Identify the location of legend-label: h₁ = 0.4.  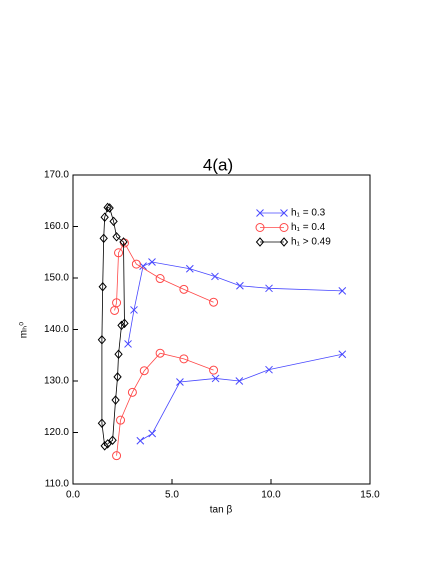
(308, 227).